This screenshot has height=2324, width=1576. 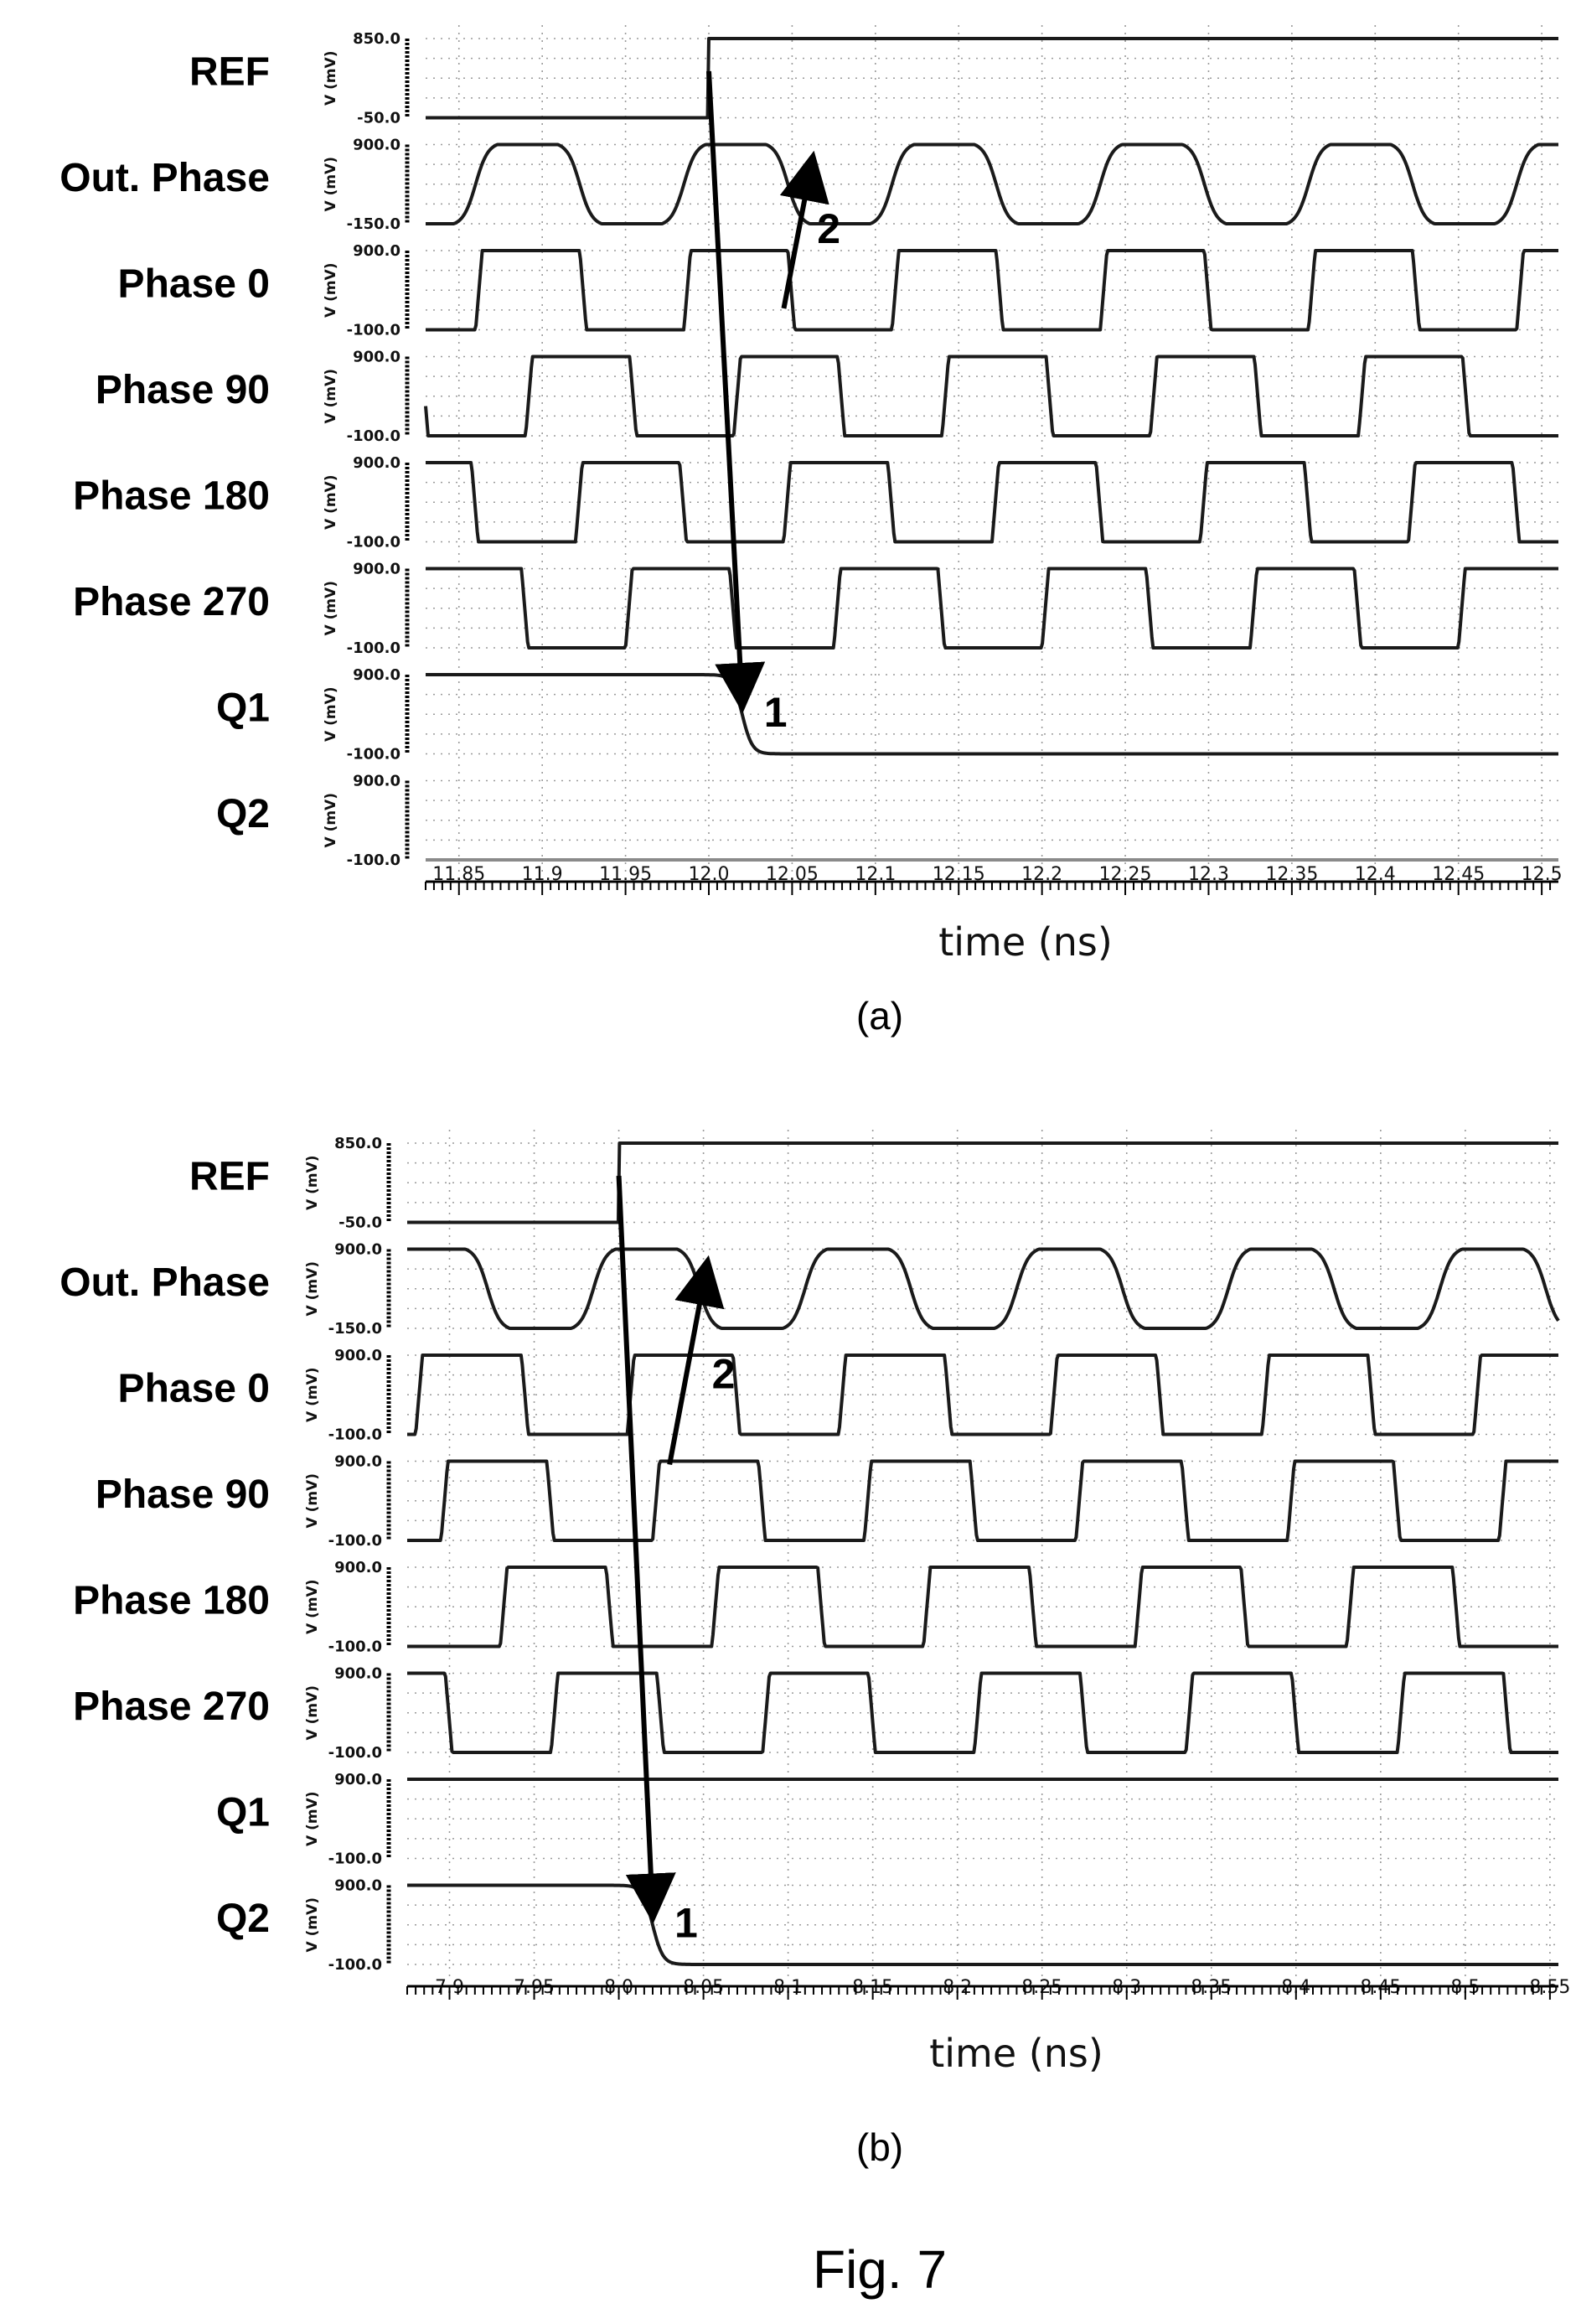 What do you see at coordinates (880, 2270) in the screenshot?
I see `figure-caption: Fig. 7` at bounding box center [880, 2270].